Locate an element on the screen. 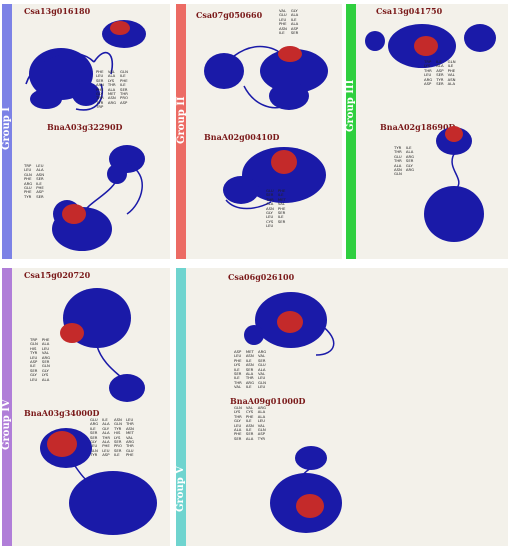 Image resolution: width=510 pixels, height=550 pixels. protein-structure-bnaa02g18690d is located at coordinates (454, 184).